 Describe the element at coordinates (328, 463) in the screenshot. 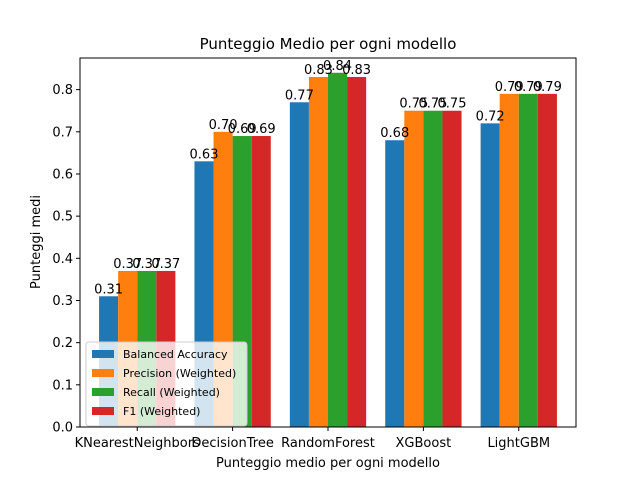

I see `x-axis-title: Punteggio medio per ogni modello` at that location.